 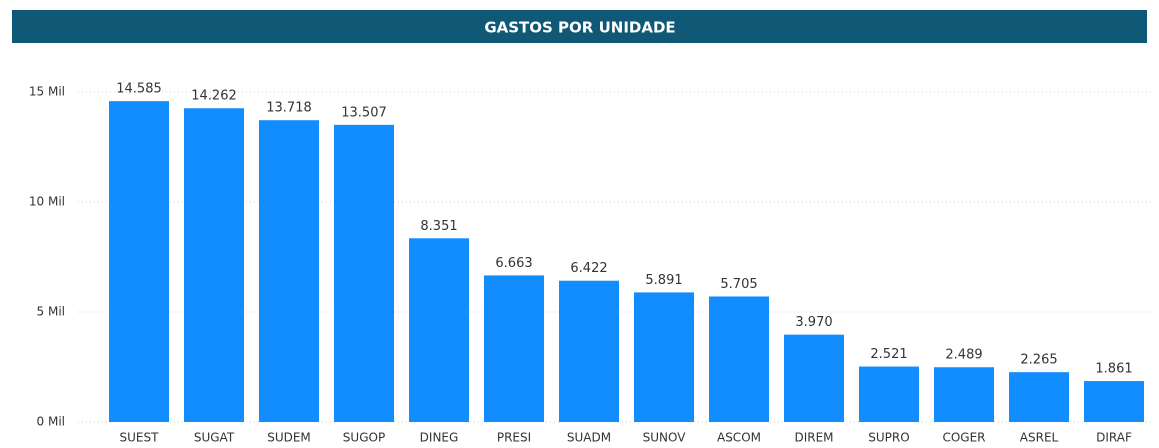 I want to click on value-label: 1.861, so click(x=1113, y=369).